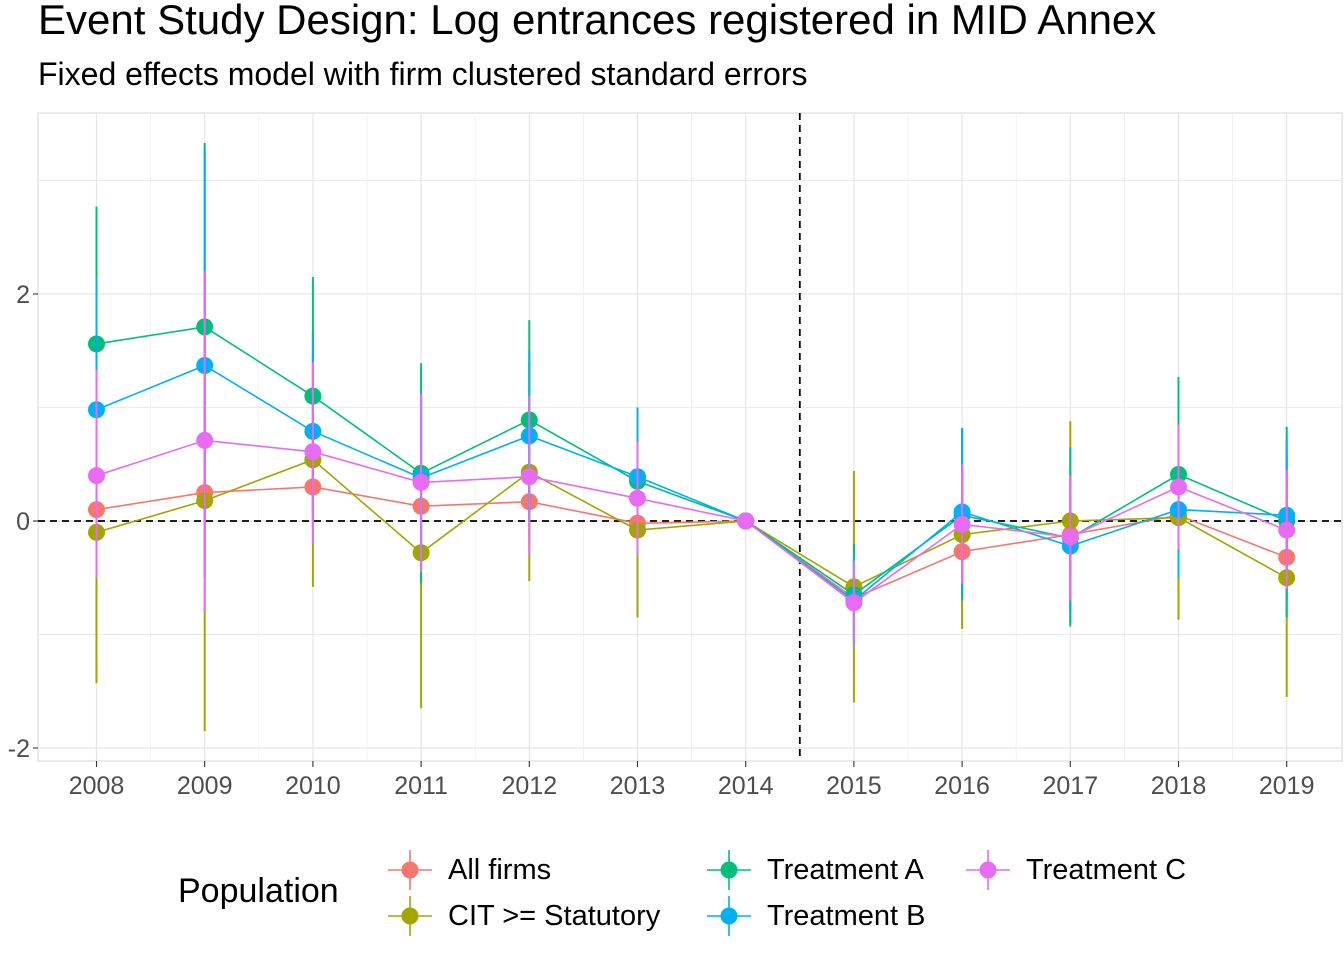  I want to click on point-treatment-c-2018, so click(1178, 487).